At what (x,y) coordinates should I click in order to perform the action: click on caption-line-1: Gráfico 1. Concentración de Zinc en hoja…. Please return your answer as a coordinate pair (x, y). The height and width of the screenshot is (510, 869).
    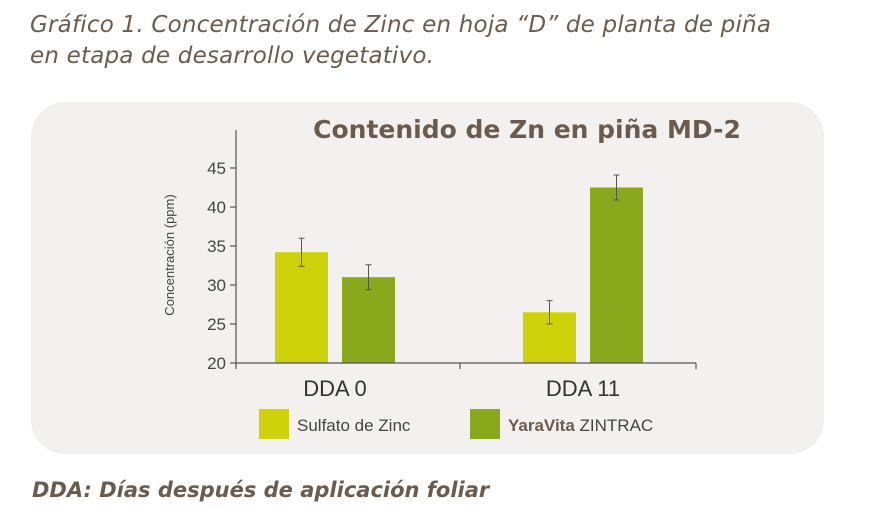
    Looking at the image, I should click on (401, 25).